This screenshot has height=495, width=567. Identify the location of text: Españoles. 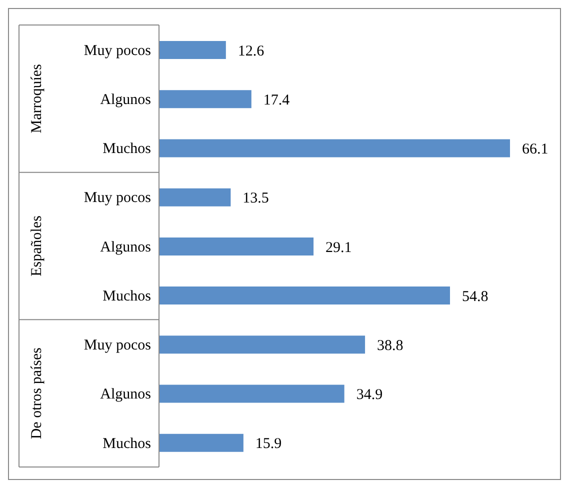
(37, 245).